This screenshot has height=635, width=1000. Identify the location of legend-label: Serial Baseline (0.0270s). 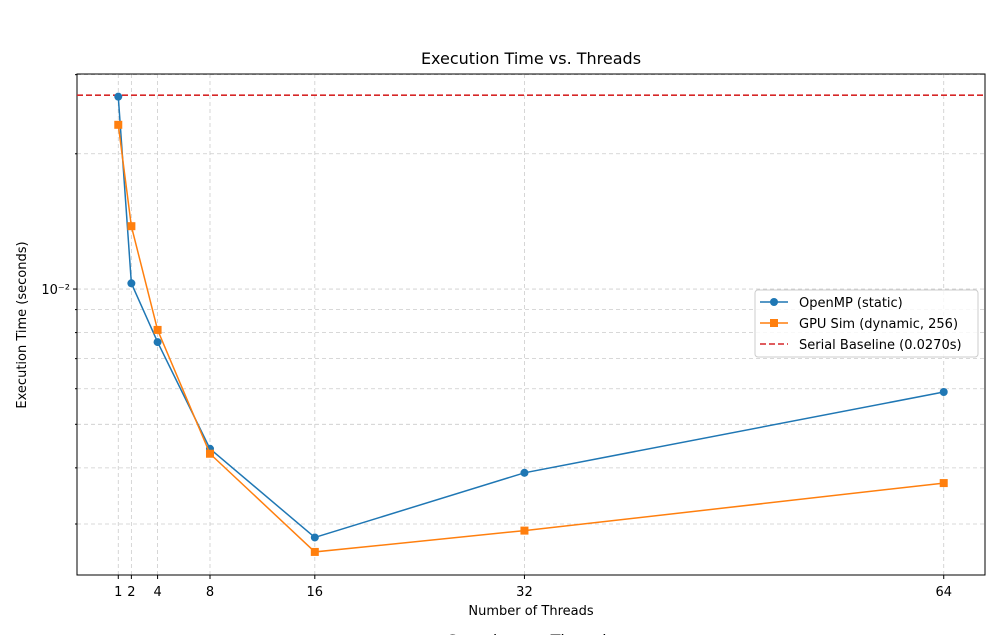
(880, 345).